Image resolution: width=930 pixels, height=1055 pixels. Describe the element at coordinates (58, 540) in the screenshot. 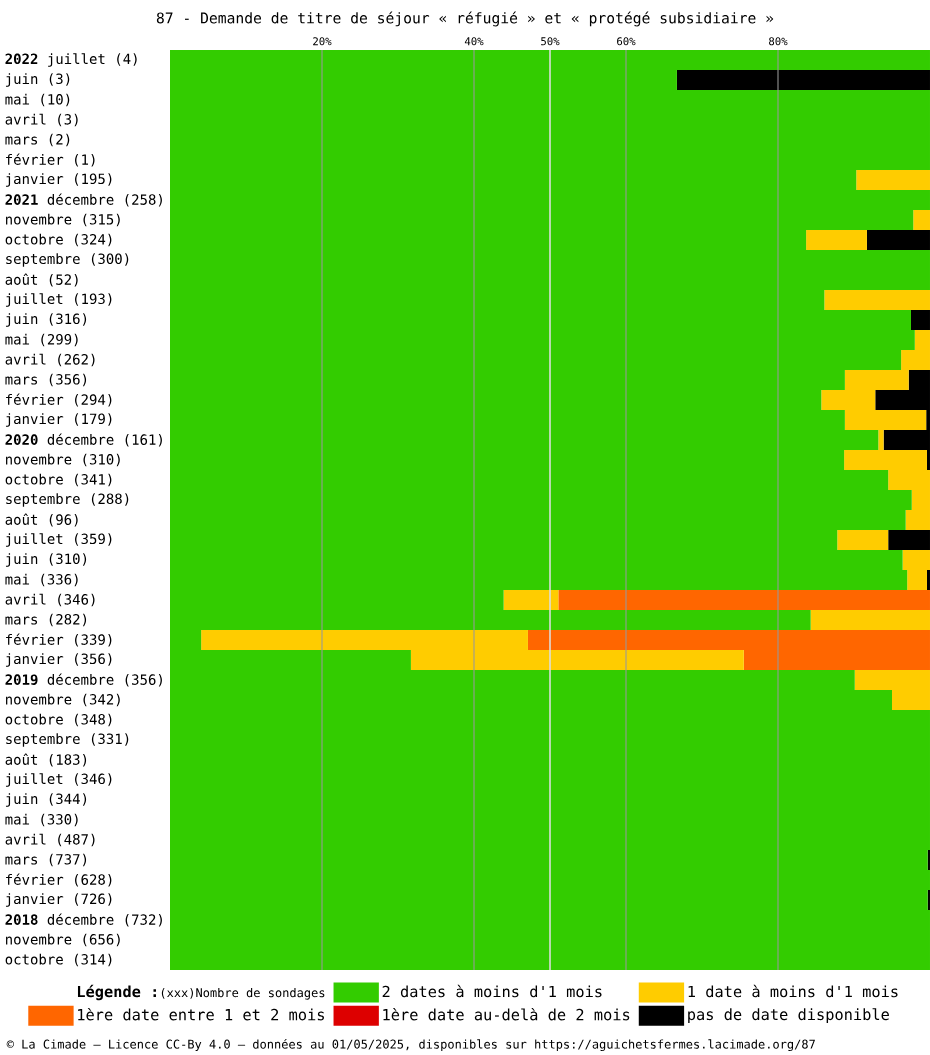

I see `y-tick-label: juillet (359)` at that location.